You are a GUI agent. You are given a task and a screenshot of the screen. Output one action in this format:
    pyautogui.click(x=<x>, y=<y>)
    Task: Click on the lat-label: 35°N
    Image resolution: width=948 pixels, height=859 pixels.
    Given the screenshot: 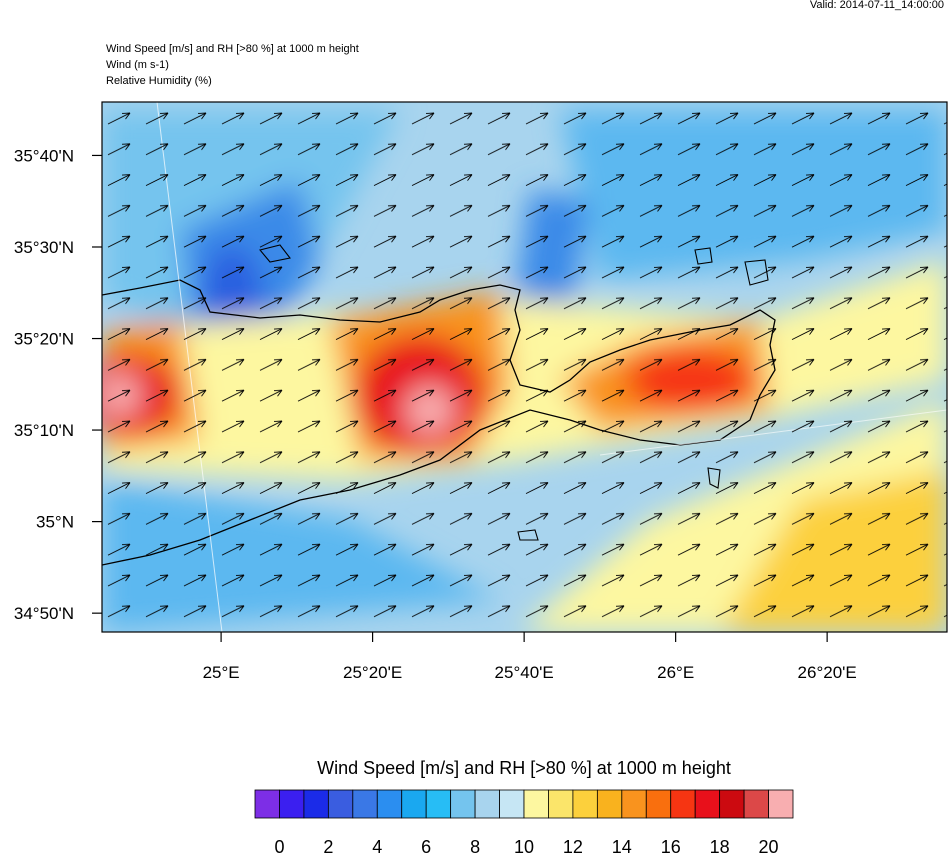 What is the action you would take?
    pyautogui.click(x=55, y=522)
    